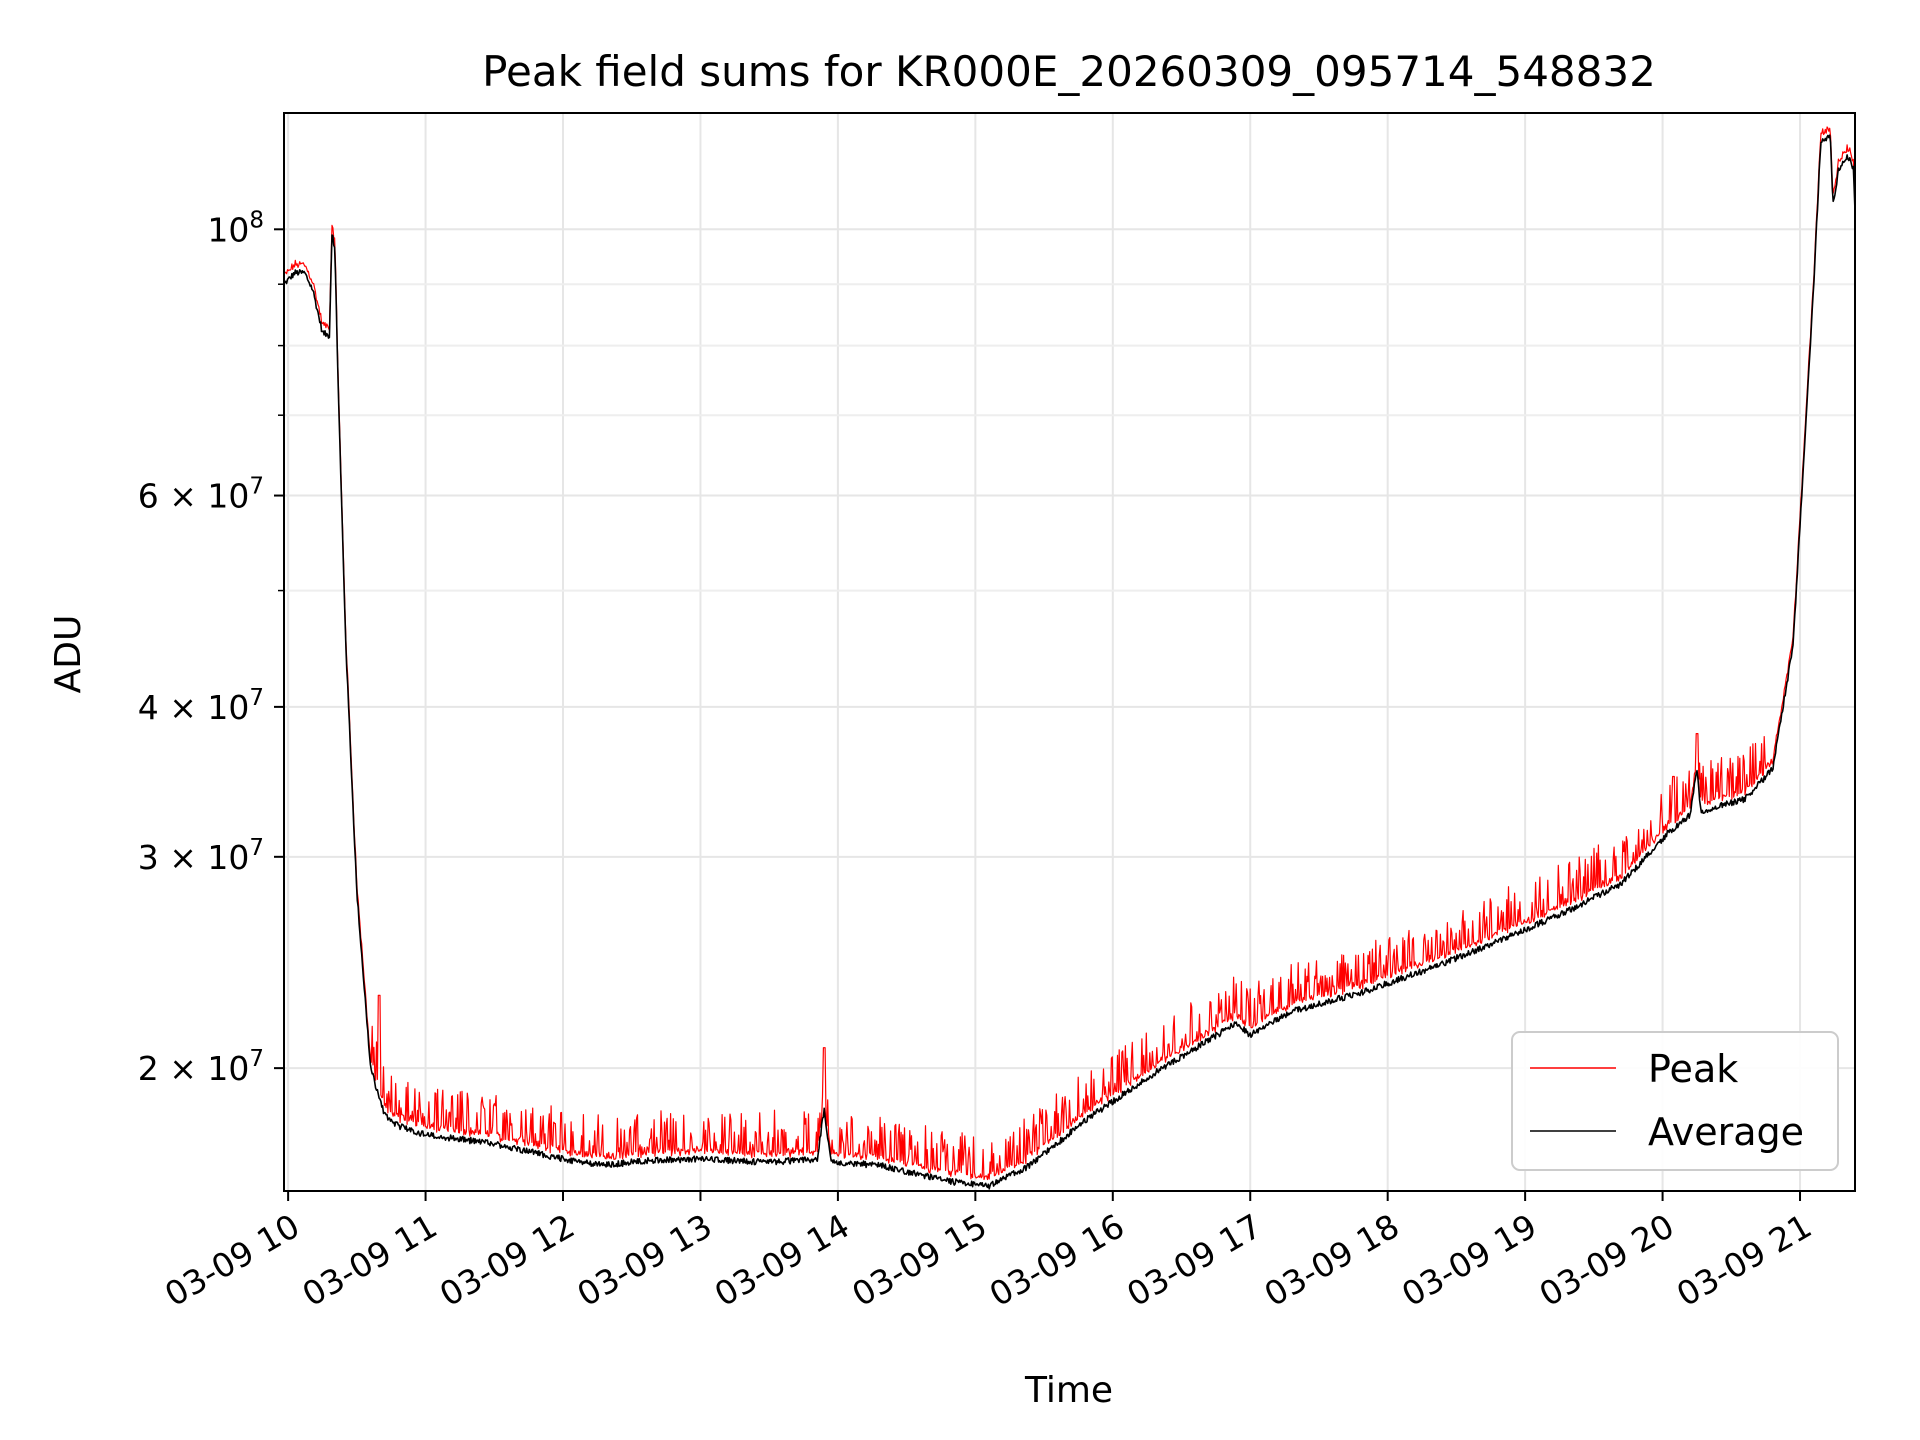 This screenshot has height=1440, width=1920. I want to click on y-tick-label: 3 × 107, so click(201, 856).